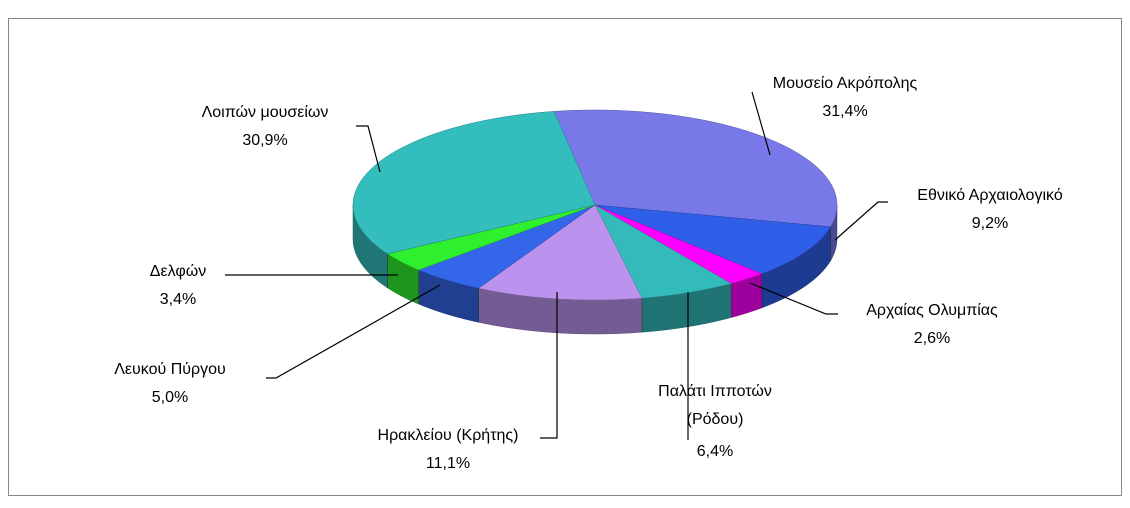 This screenshot has width=1130, height=508. What do you see at coordinates (178, 299) in the screenshot?
I see `value-label: 3,4%` at bounding box center [178, 299].